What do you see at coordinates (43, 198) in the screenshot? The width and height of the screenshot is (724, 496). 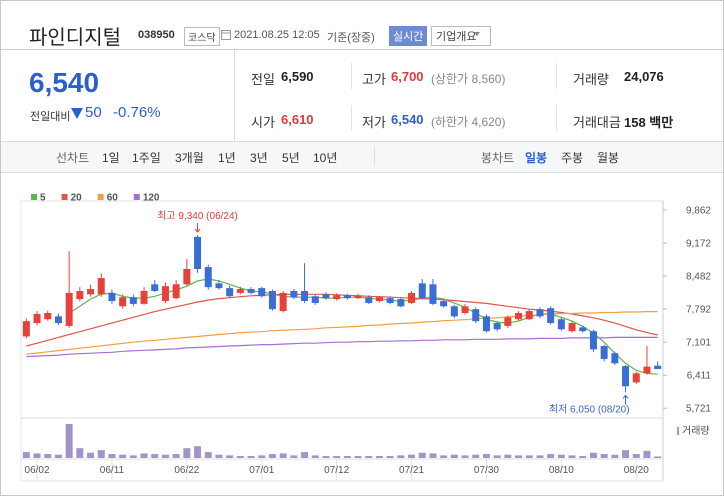 I see `legend-label: 5` at bounding box center [43, 198].